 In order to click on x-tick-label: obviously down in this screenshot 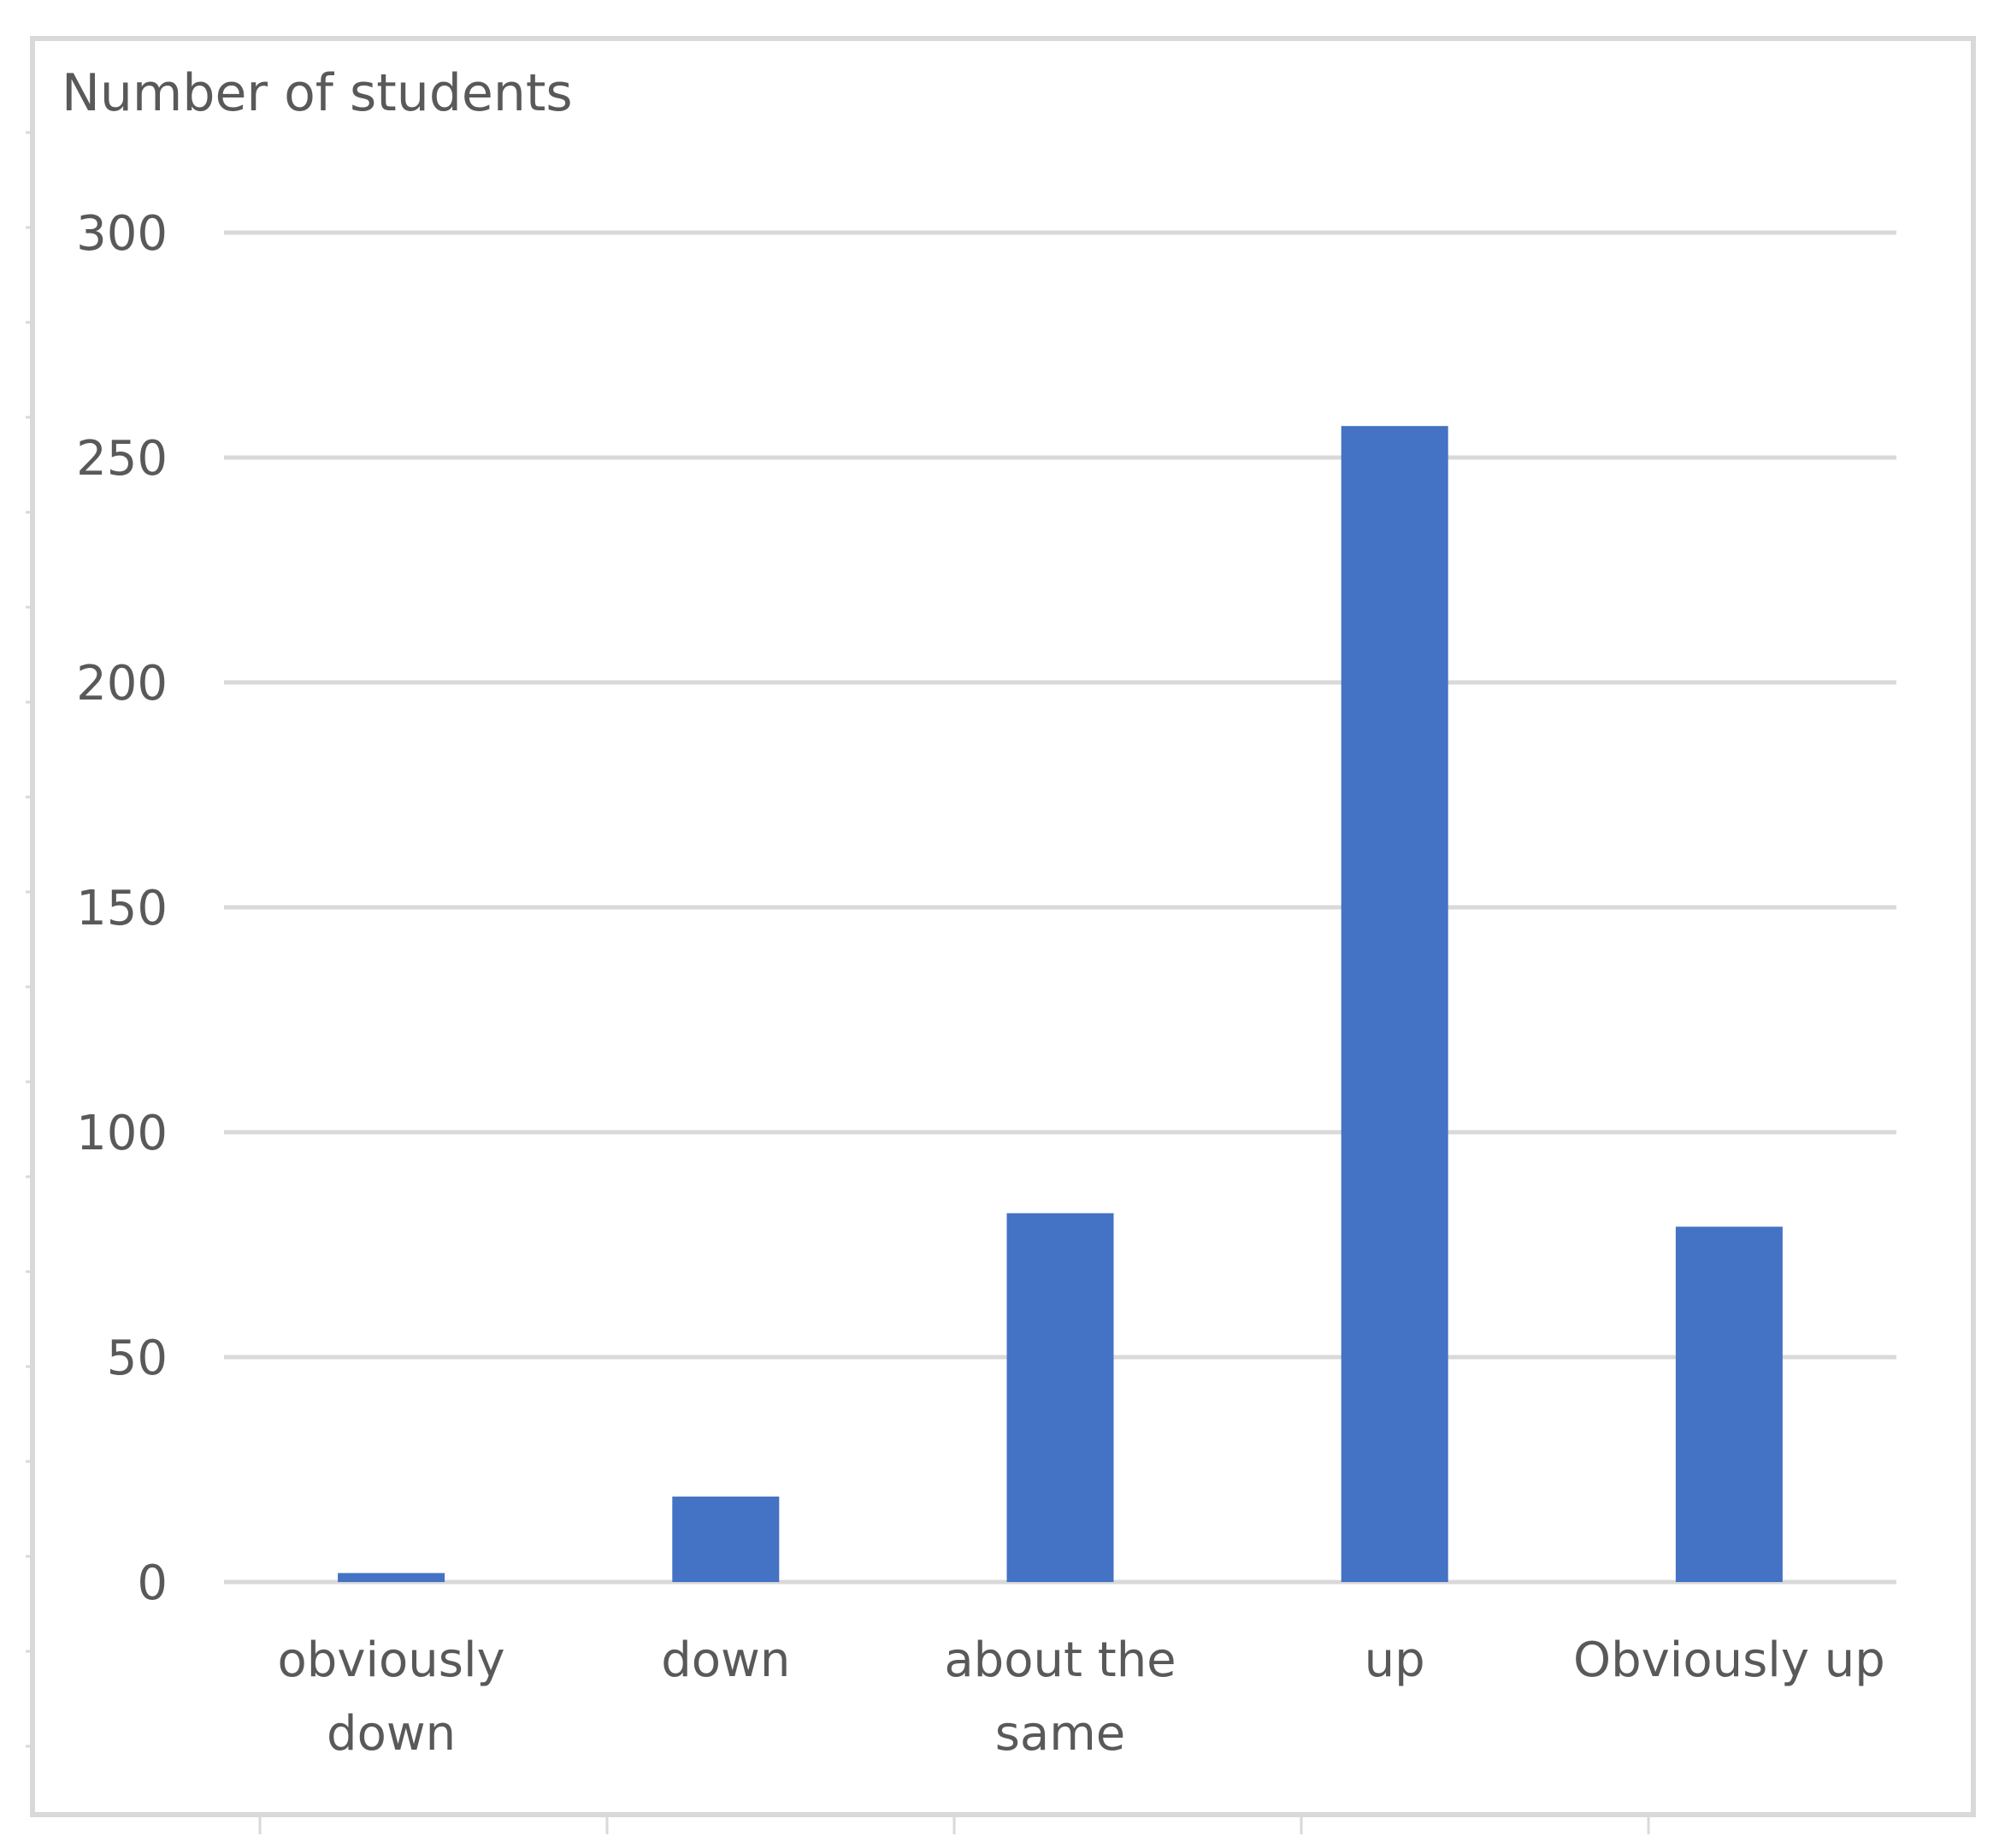, I will do `click(391, 1697)`.